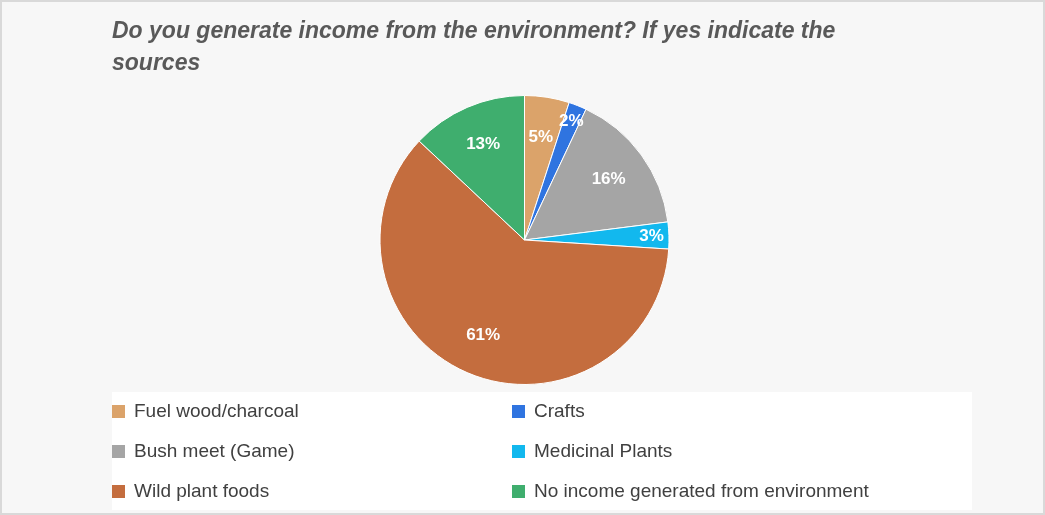  Describe the element at coordinates (202, 491) in the screenshot. I see `legend-label: Wild plant foods` at that location.